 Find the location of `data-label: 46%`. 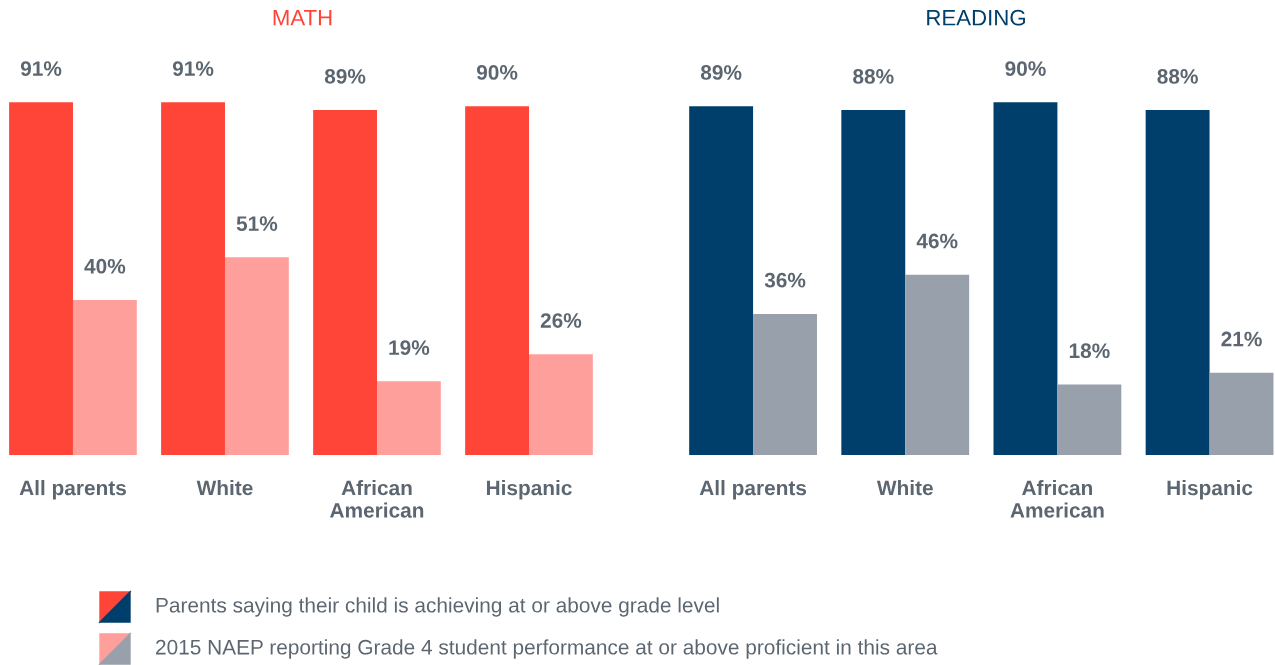

data-label: 46% is located at coordinates (937, 241).